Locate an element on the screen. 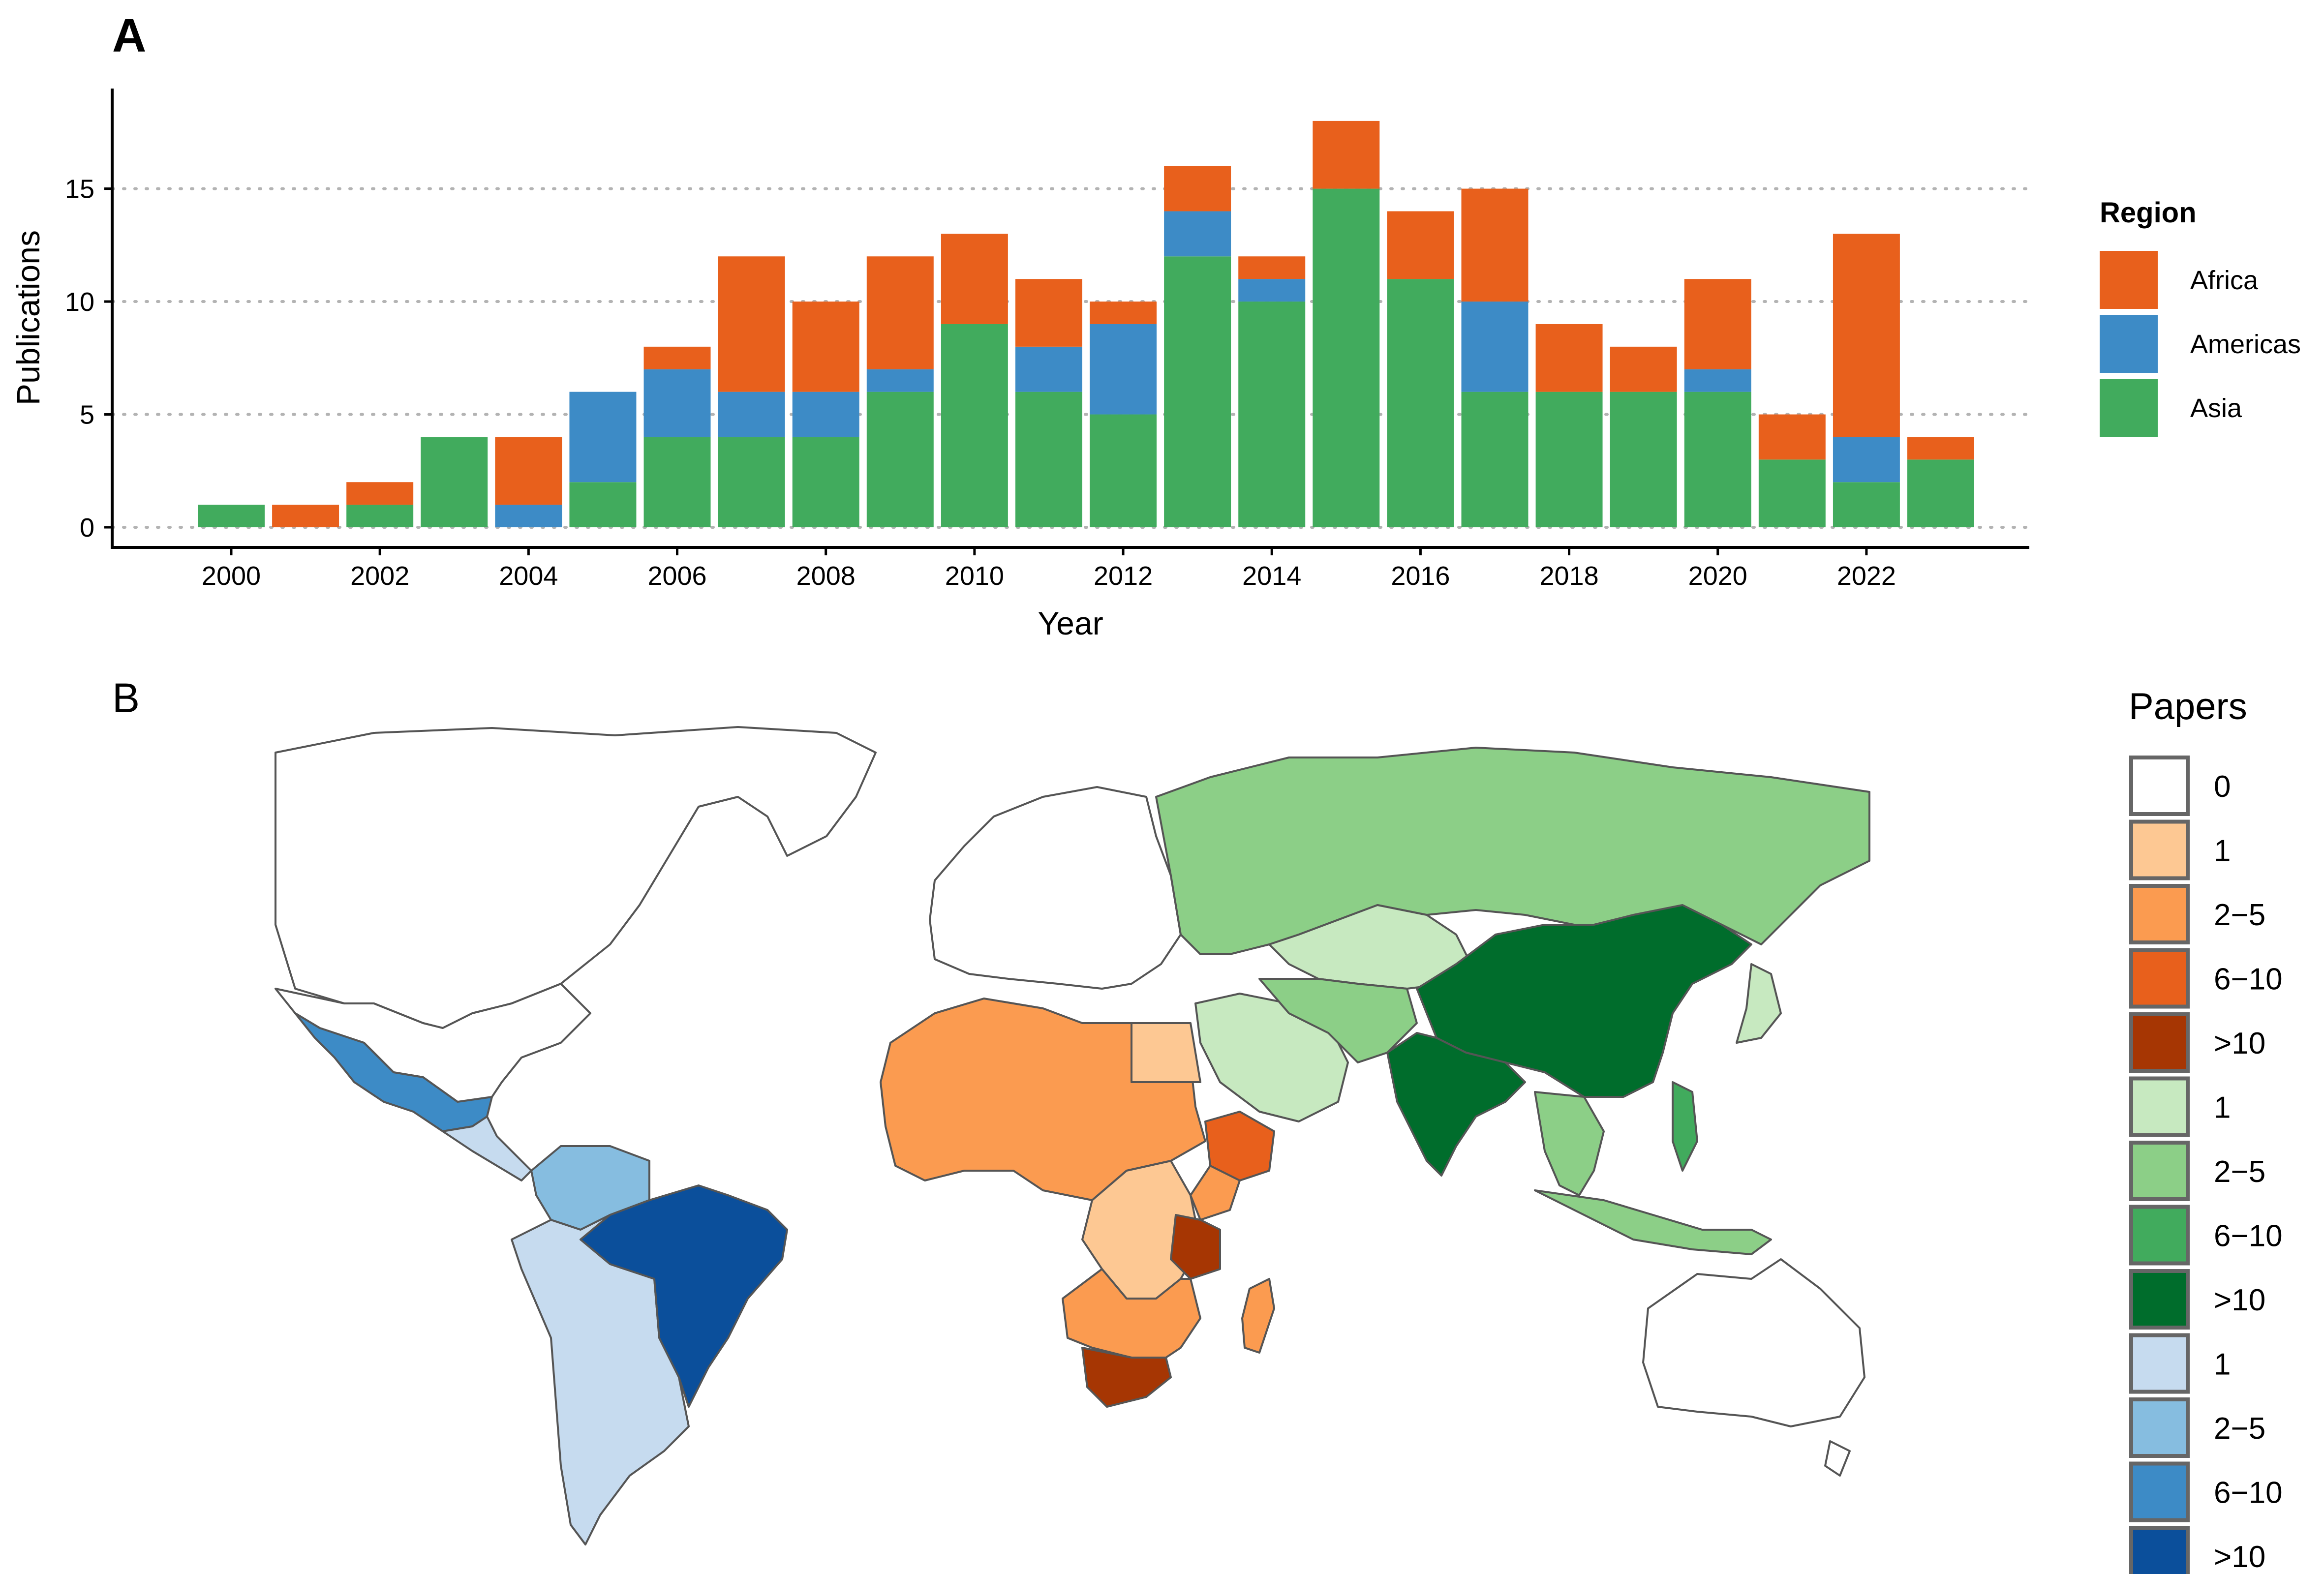 This screenshot has width=2324, height=1574. y-tick-label: 10 is located at coordinates (79, 302).